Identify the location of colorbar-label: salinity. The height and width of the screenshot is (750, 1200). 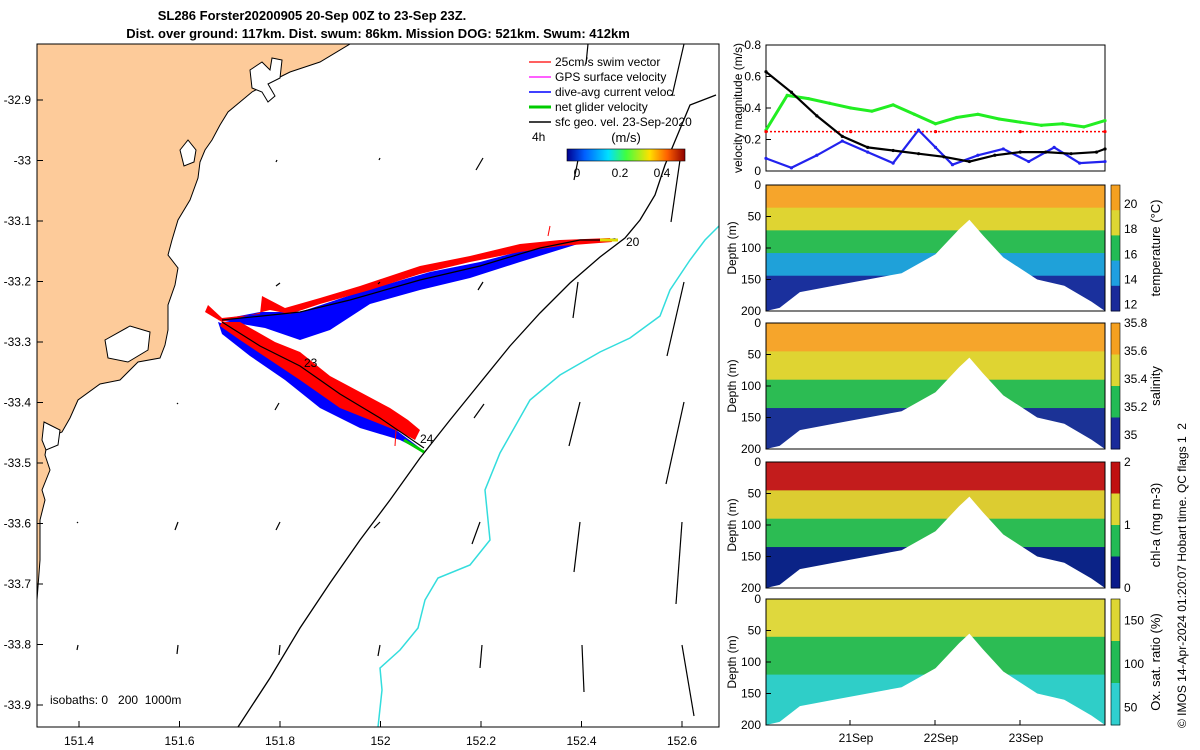
(1155, 386).